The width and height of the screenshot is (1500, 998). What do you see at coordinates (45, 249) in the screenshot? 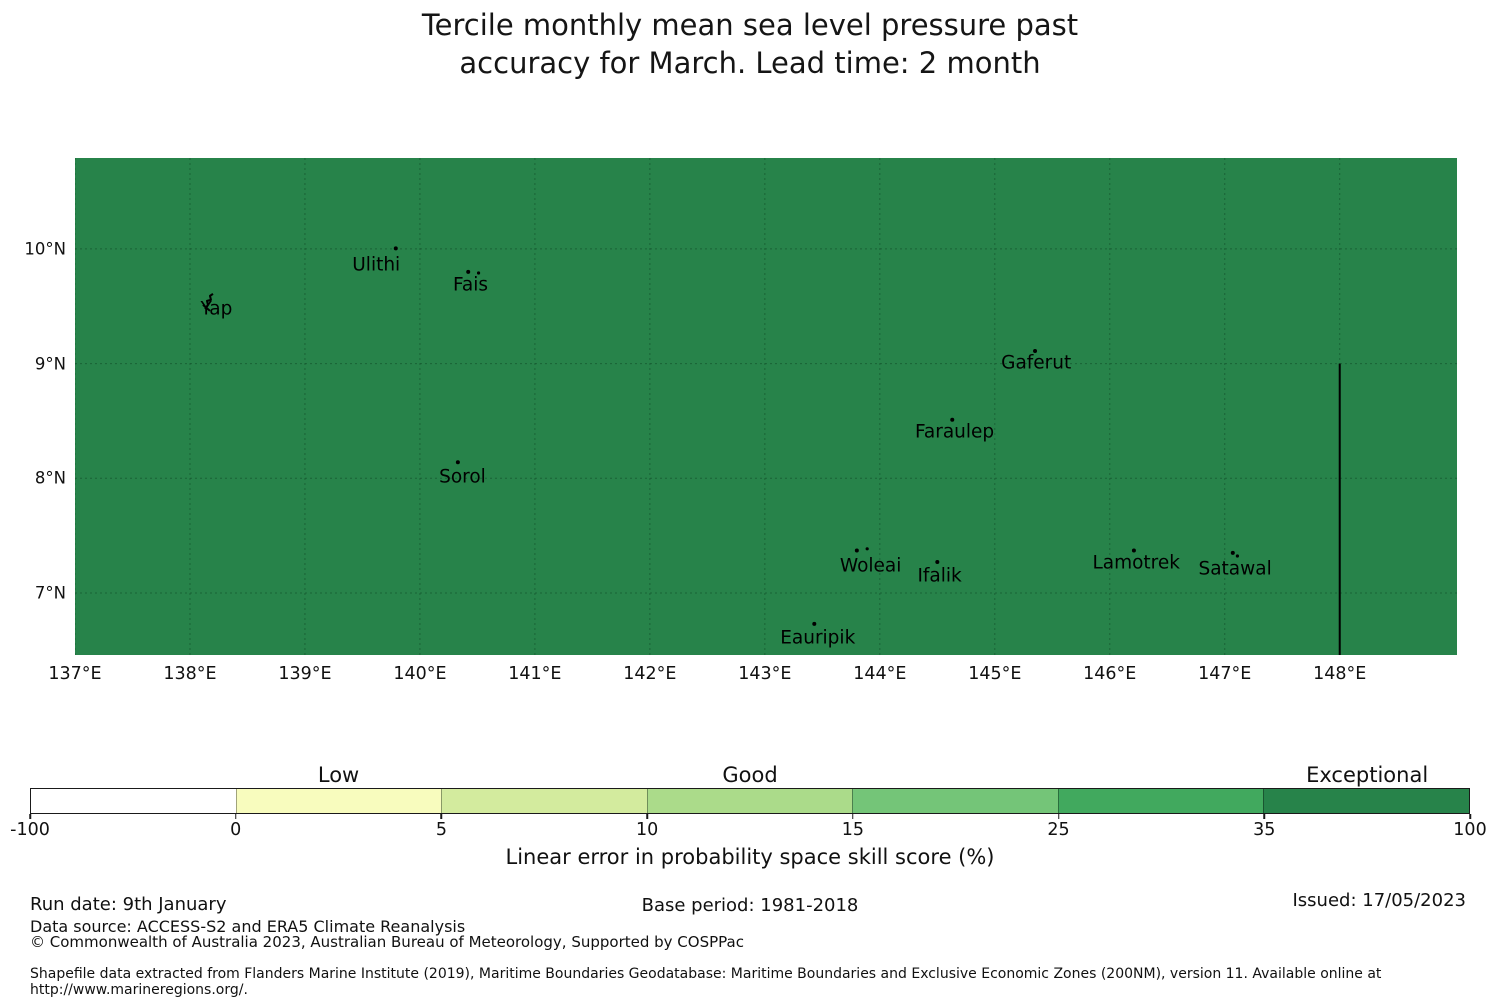
I see `y-tick-label: 10°N` at bounding box center [45, 249].